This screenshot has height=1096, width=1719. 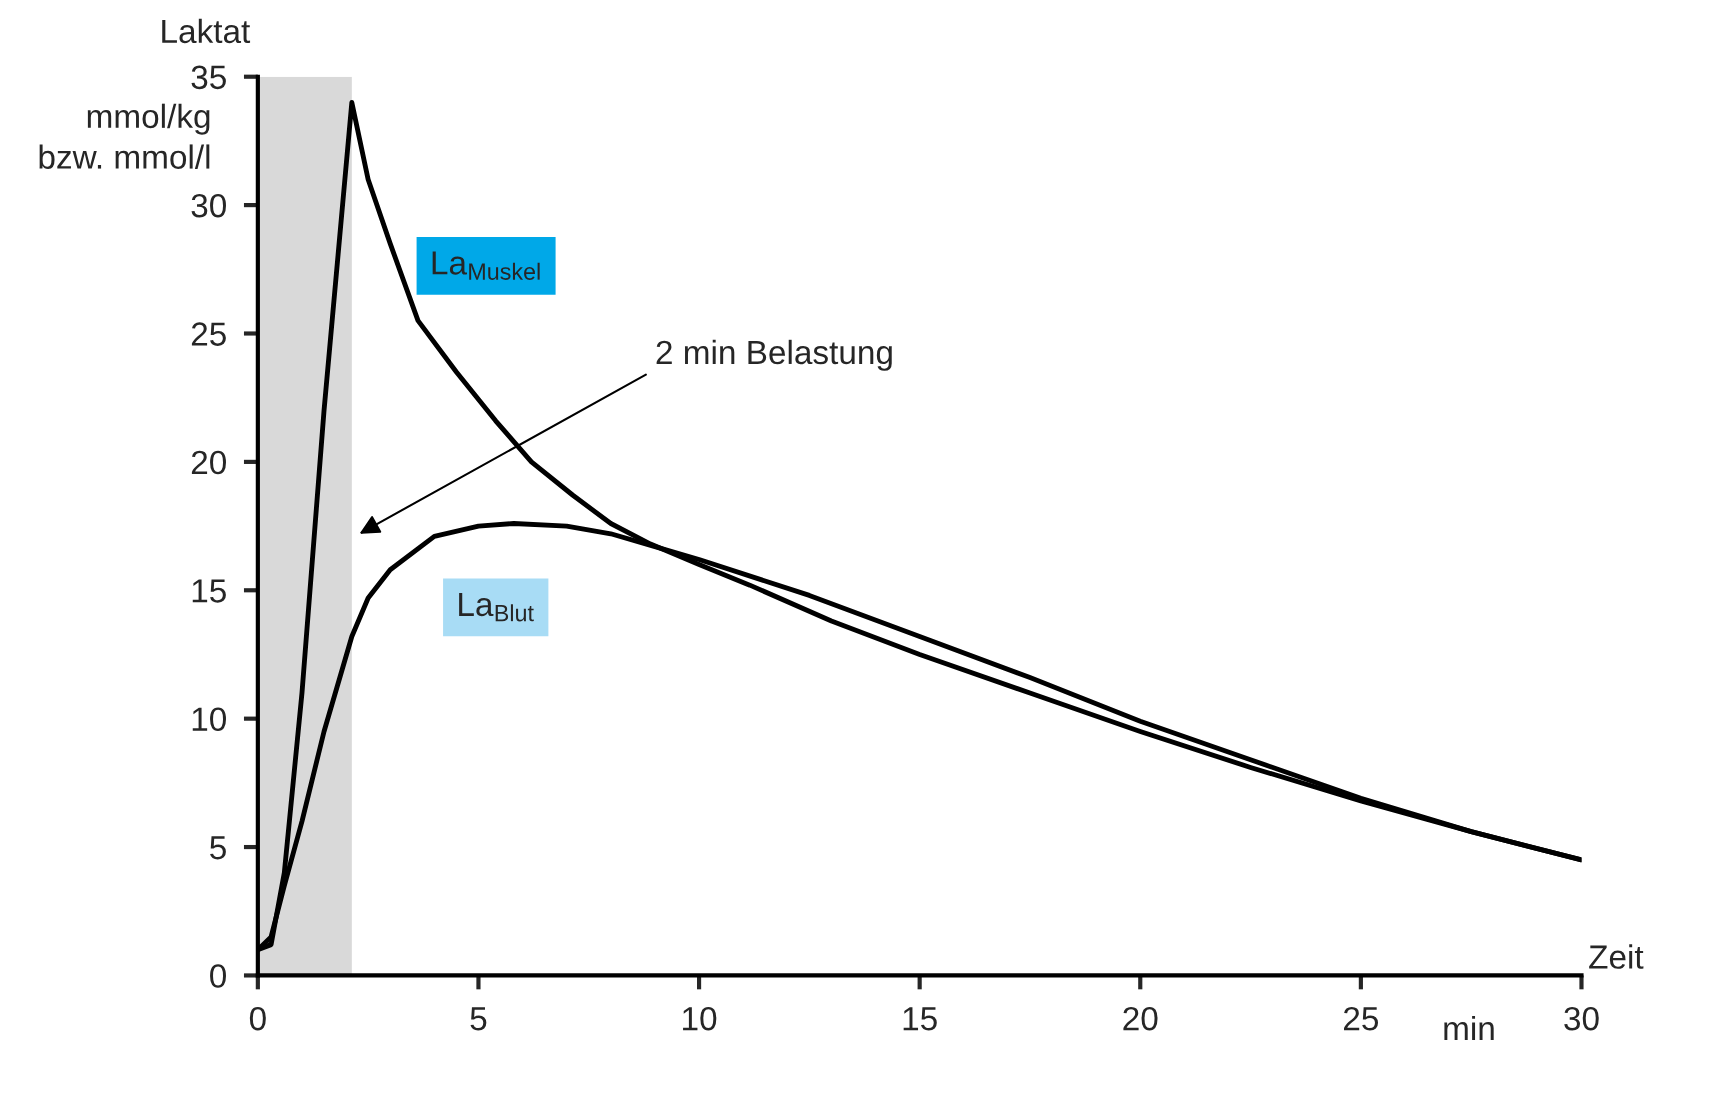 I want to click on x-tick-label: 5, so click(x=478, y=1019).